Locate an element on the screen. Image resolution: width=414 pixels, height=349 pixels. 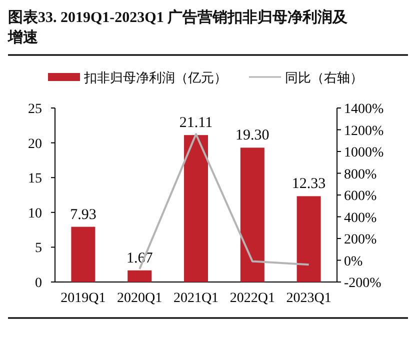
y-tick-label: 15 is located at coordinates (35, 179).